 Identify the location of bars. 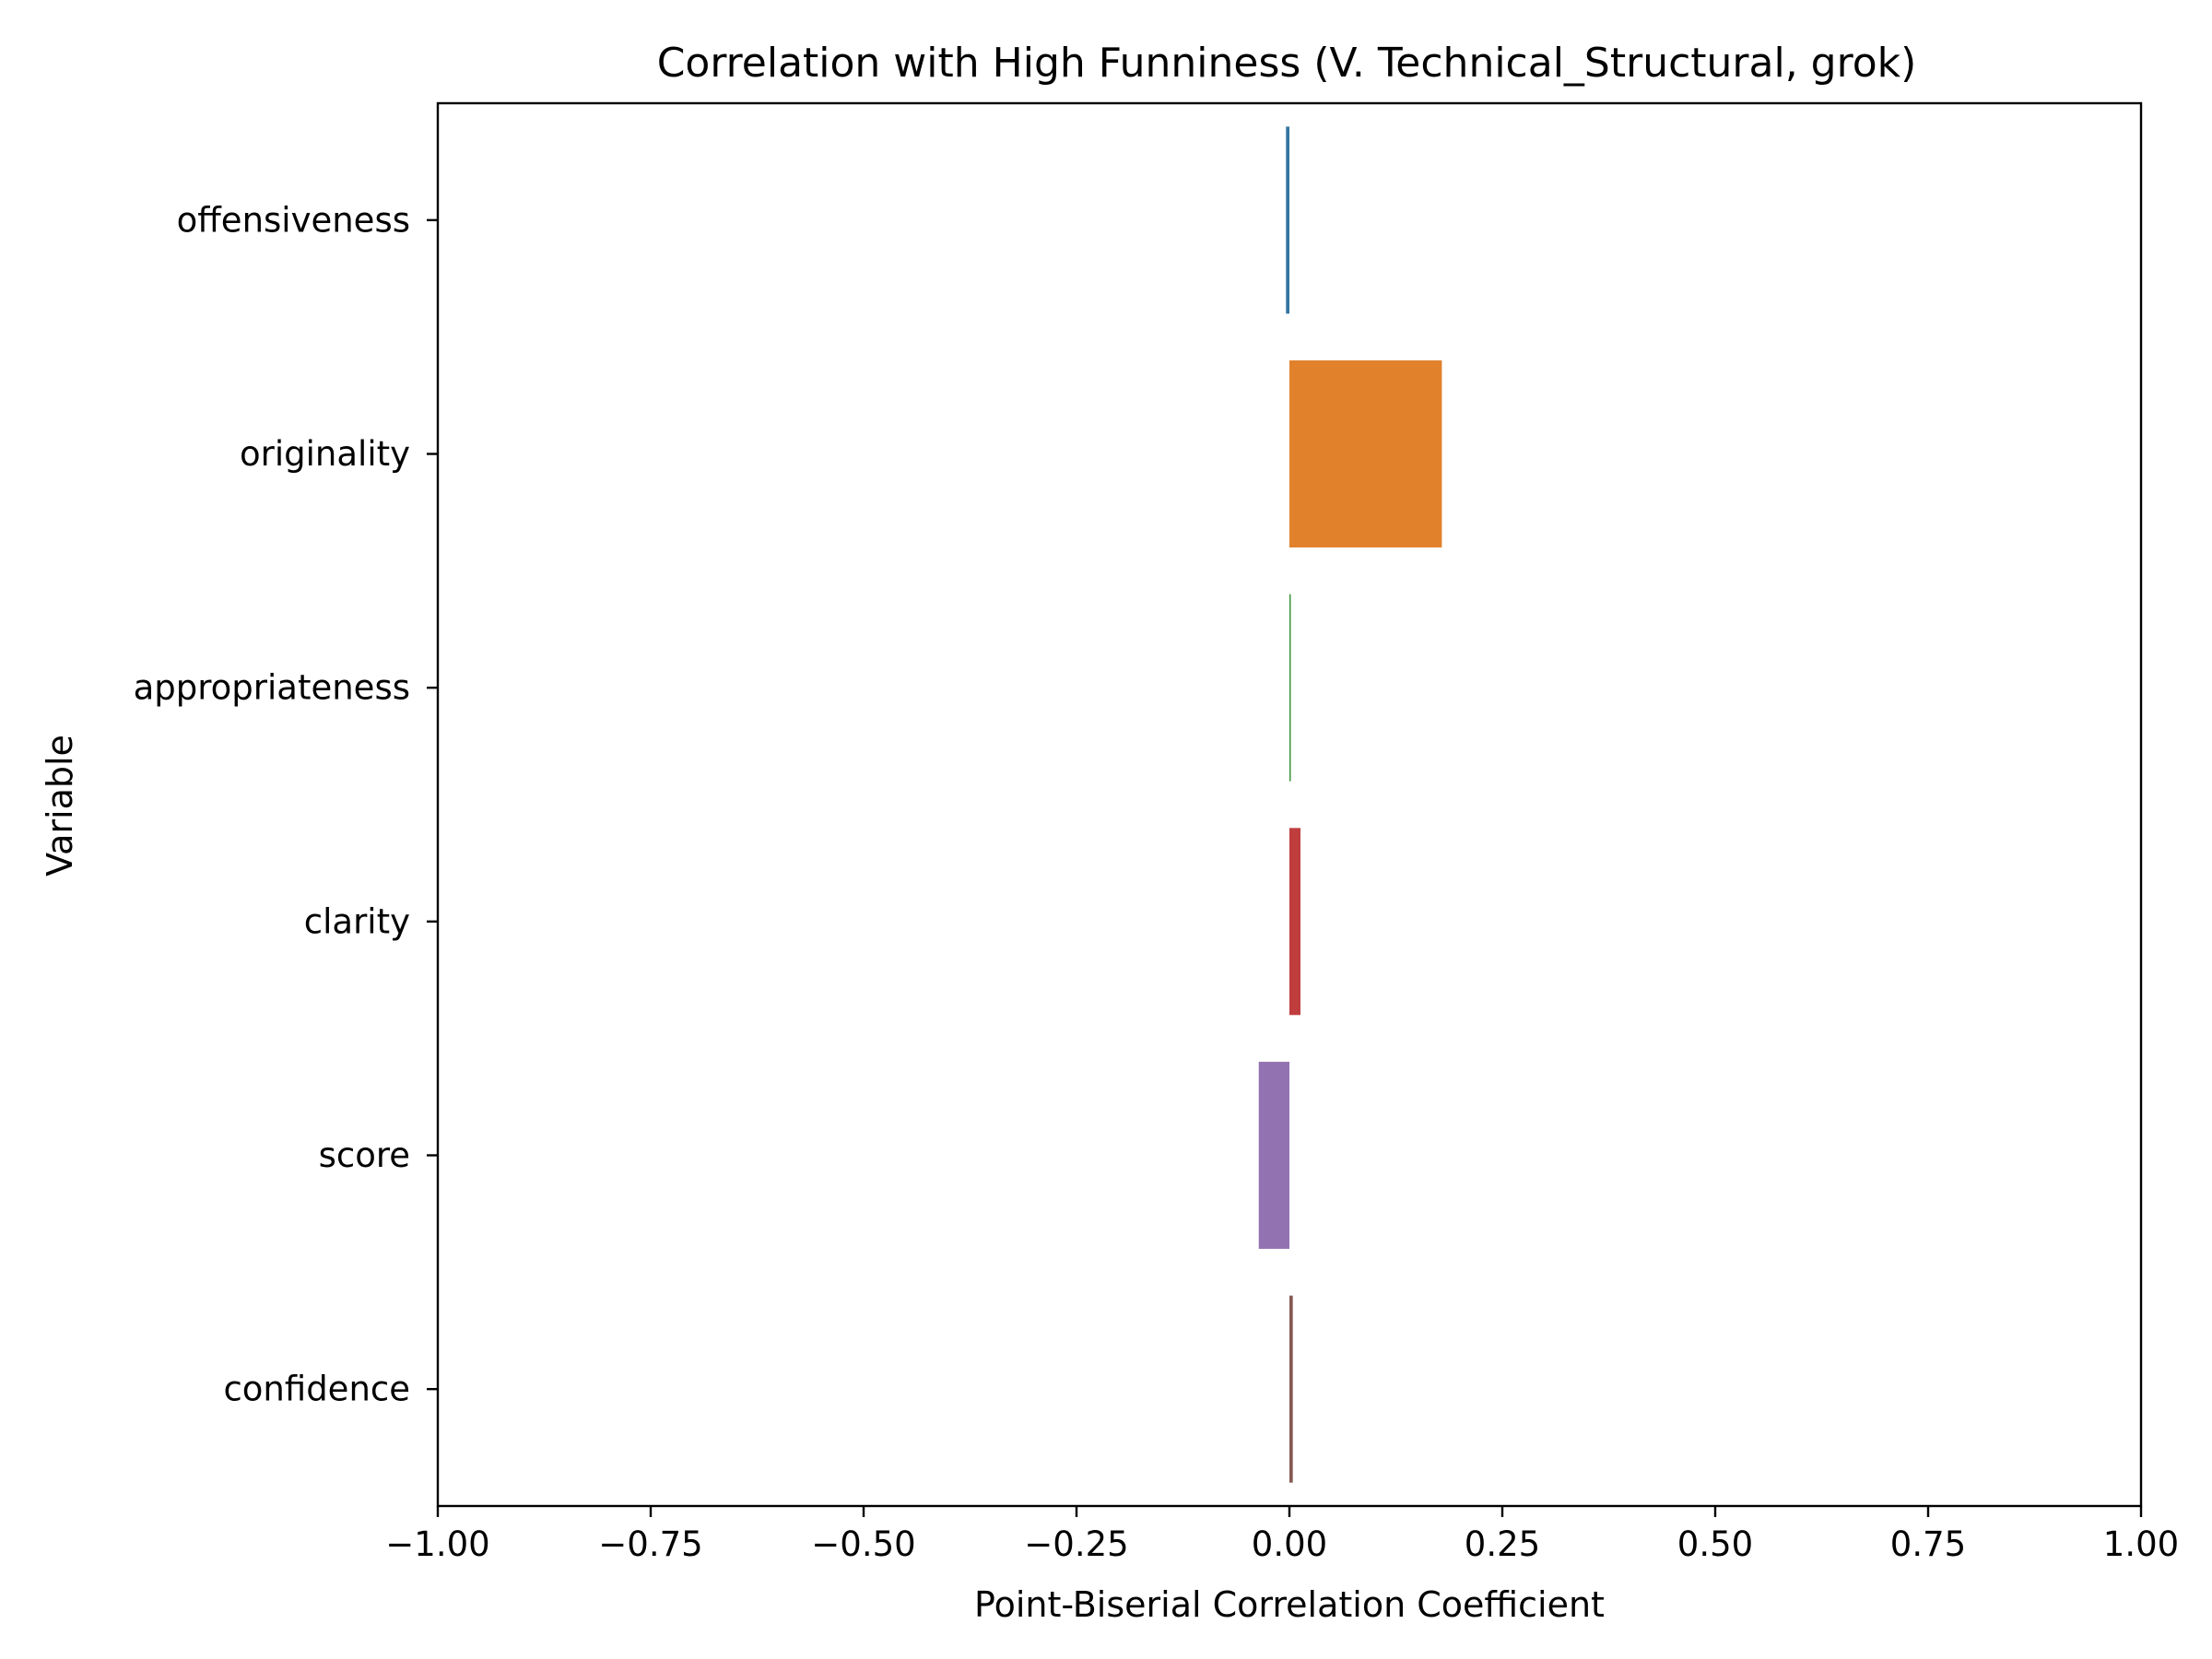
(1350, 804).